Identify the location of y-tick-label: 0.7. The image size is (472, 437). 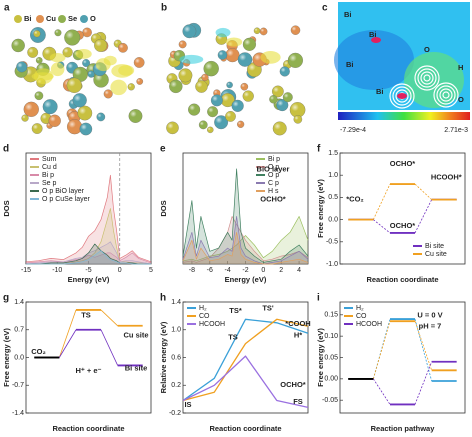
(19, 330).